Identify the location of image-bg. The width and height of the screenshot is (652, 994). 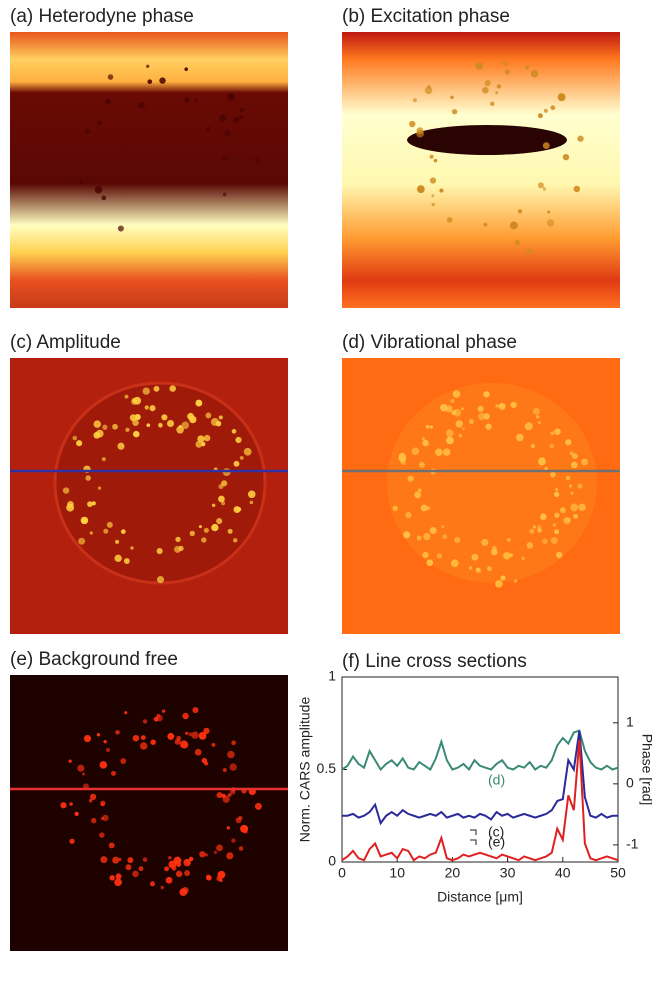
(149, 170).